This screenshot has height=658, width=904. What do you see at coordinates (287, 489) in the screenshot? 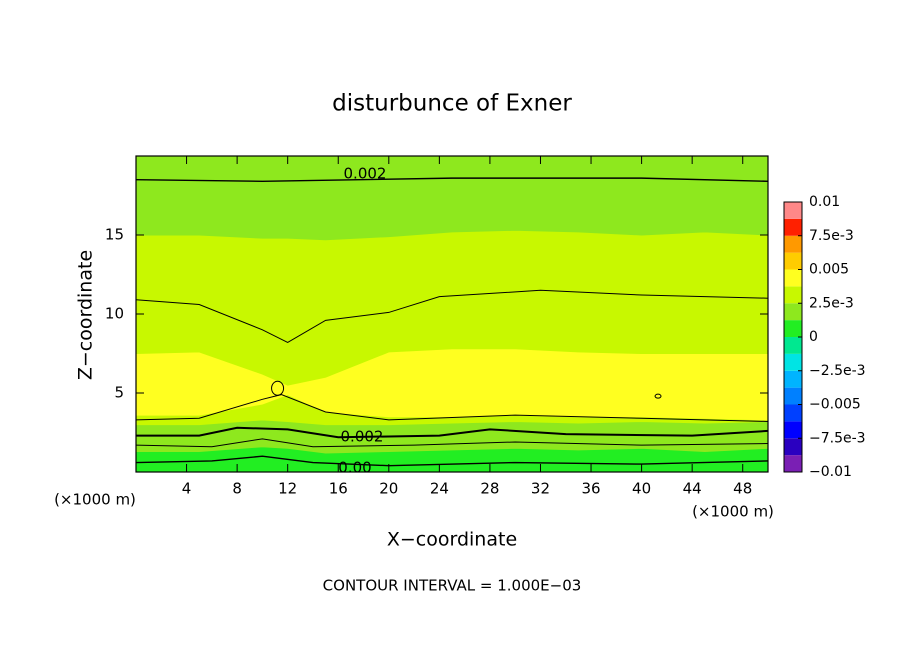
I see `x-tick-label: 12` at bounding box center [287, 489].